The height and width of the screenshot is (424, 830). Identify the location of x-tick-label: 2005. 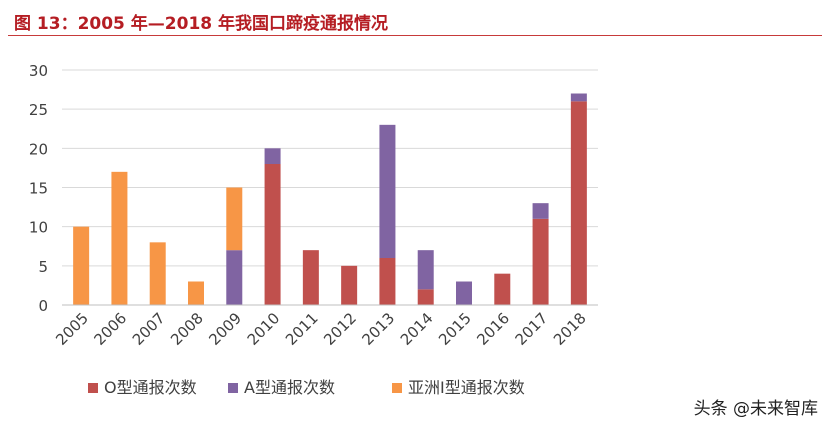
(72, 329).